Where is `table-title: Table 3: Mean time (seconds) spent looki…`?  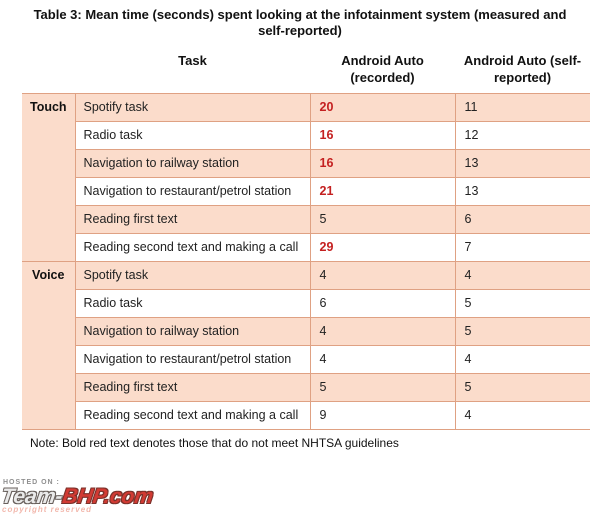 table-title: Table 3: Mean time (seconds) spent looki… is located at coordinates (300, 22).